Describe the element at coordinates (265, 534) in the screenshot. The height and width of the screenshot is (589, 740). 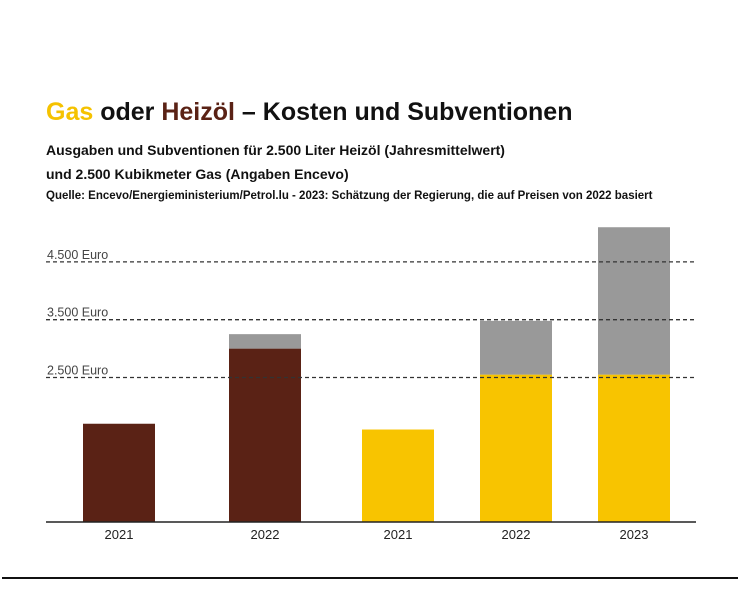
I see `x-tick-label-1: 2022` at that location.